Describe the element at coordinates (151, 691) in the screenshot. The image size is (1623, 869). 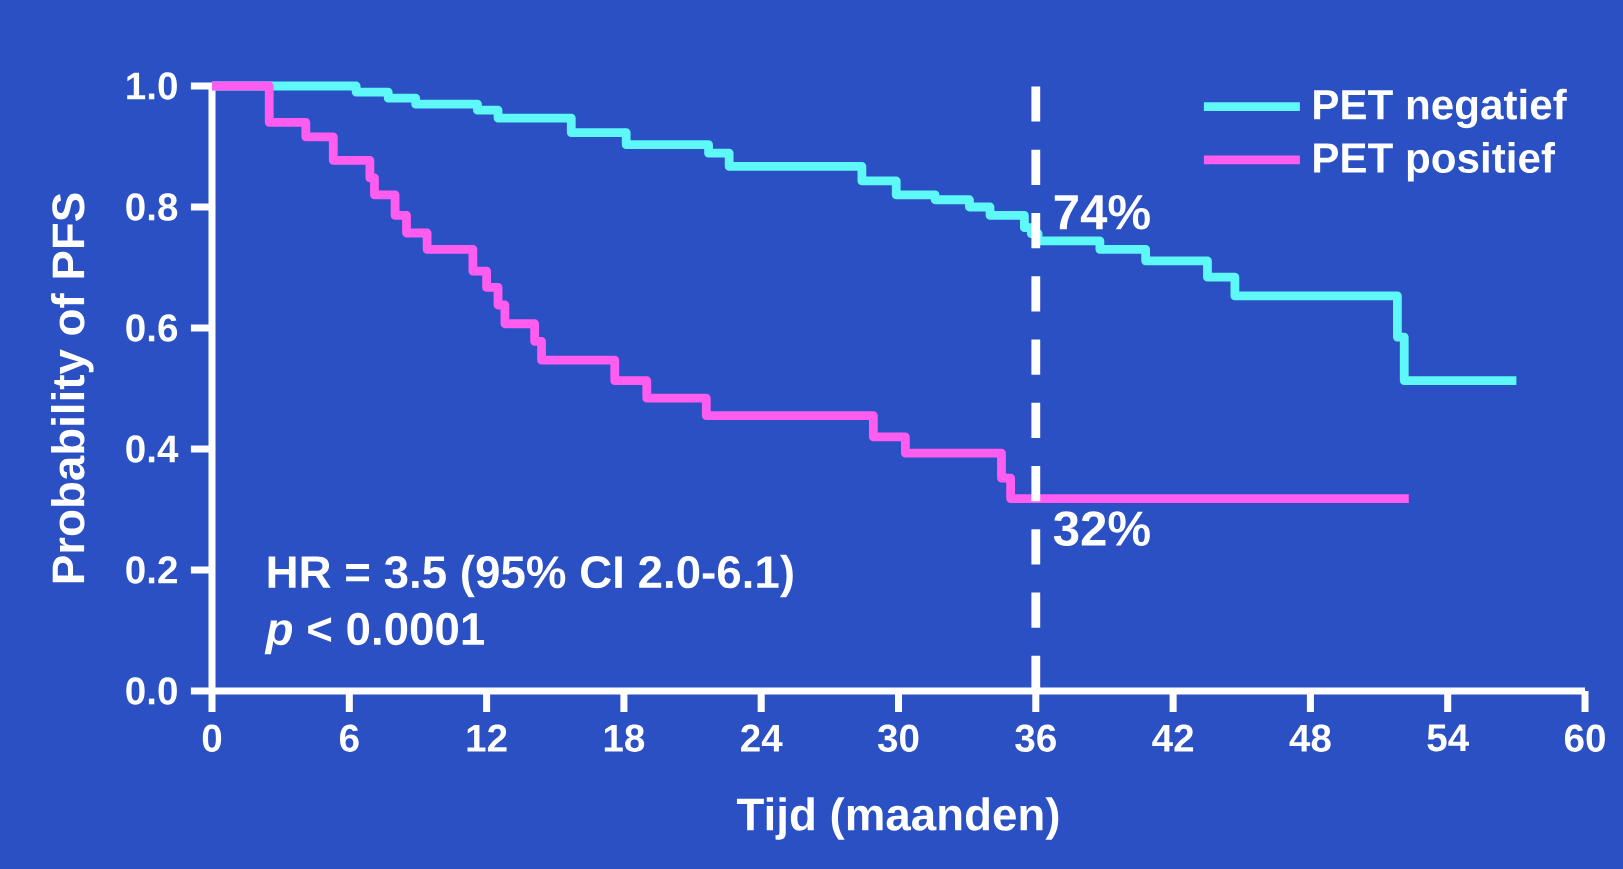
I see `y-tick-label: 0.0` at that location.